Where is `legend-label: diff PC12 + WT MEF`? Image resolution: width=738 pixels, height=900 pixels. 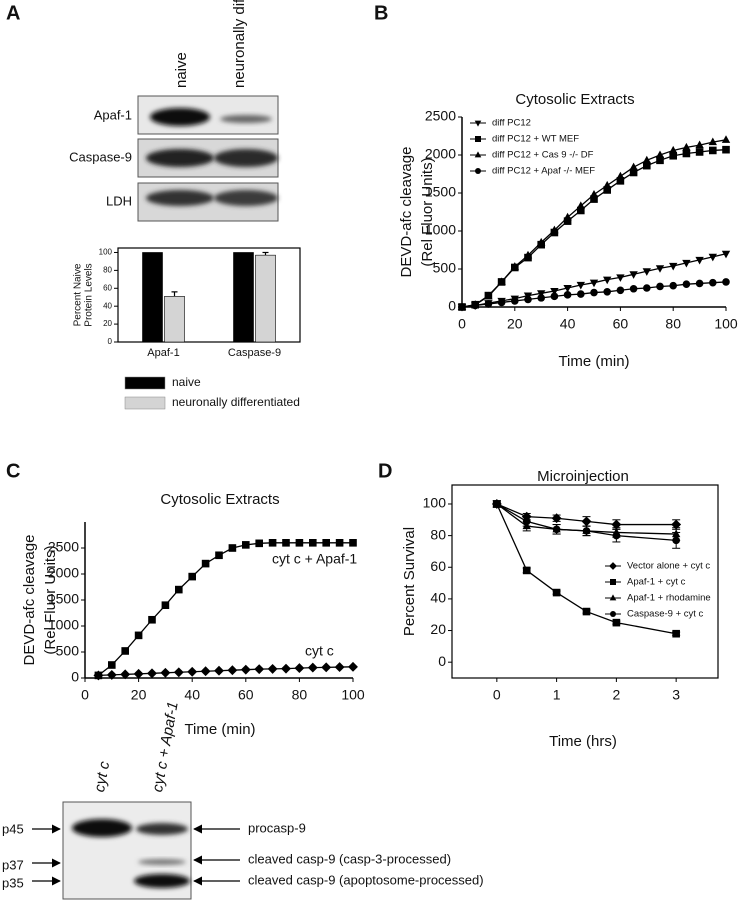 legend-label: diff PC12 + WT MEF is located at coordinates (535, 139).